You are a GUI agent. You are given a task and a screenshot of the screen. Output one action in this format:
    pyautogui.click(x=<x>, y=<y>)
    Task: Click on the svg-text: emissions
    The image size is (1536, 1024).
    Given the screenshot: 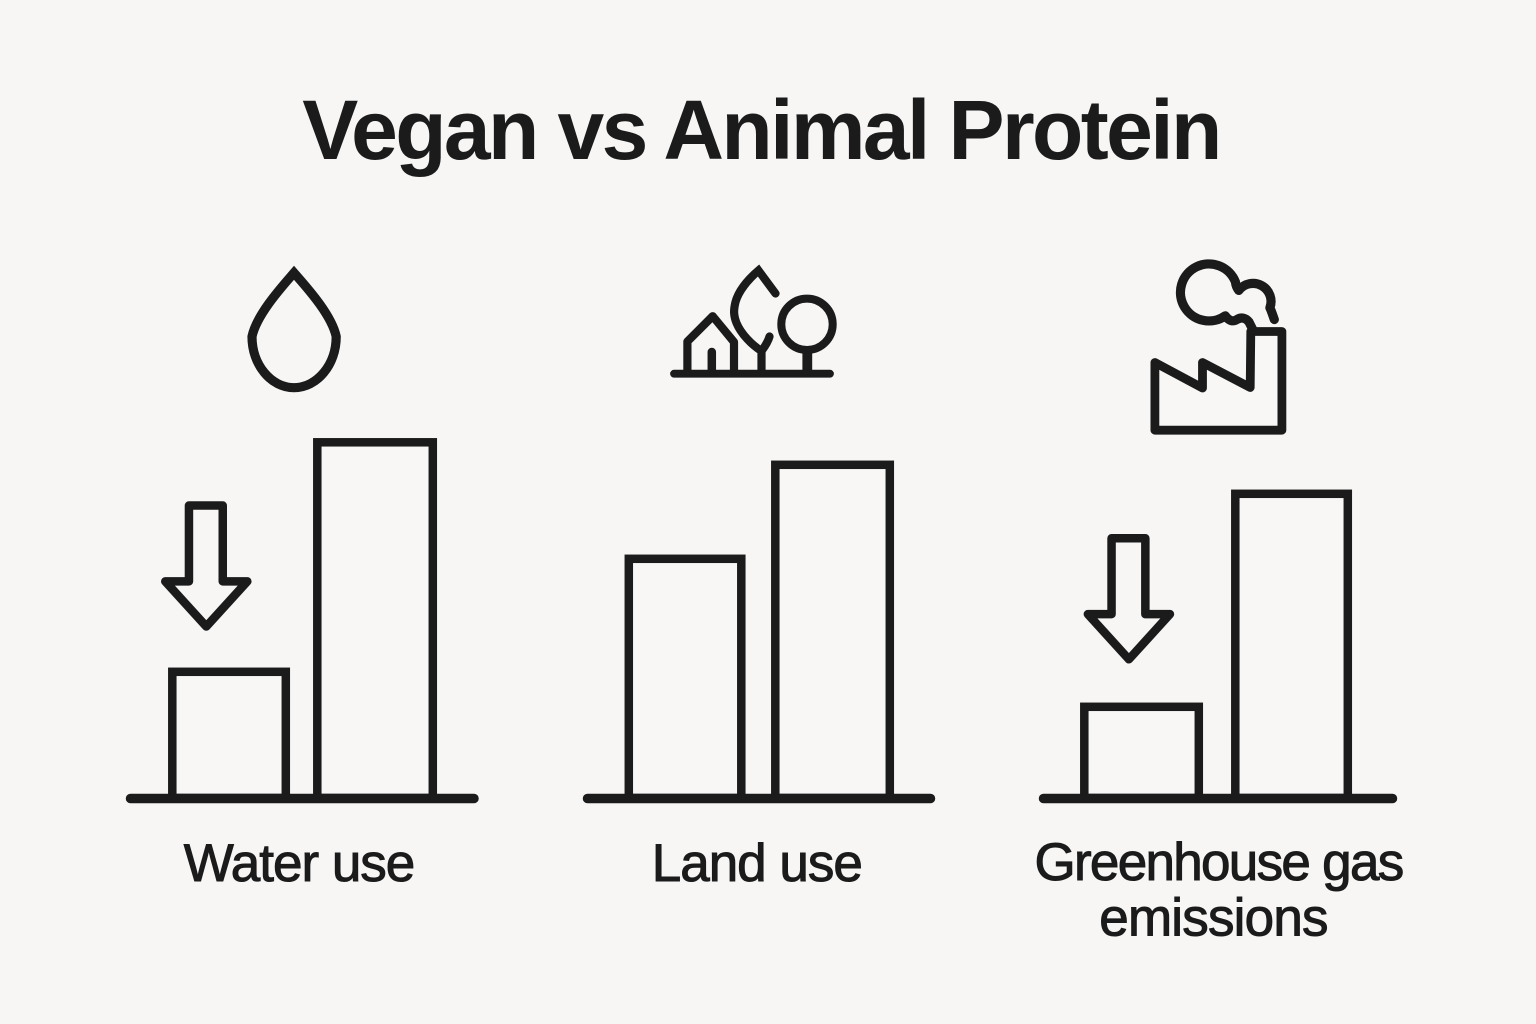 What is the action you would take?
    pyautogui.click(x=1213, y=918)
    